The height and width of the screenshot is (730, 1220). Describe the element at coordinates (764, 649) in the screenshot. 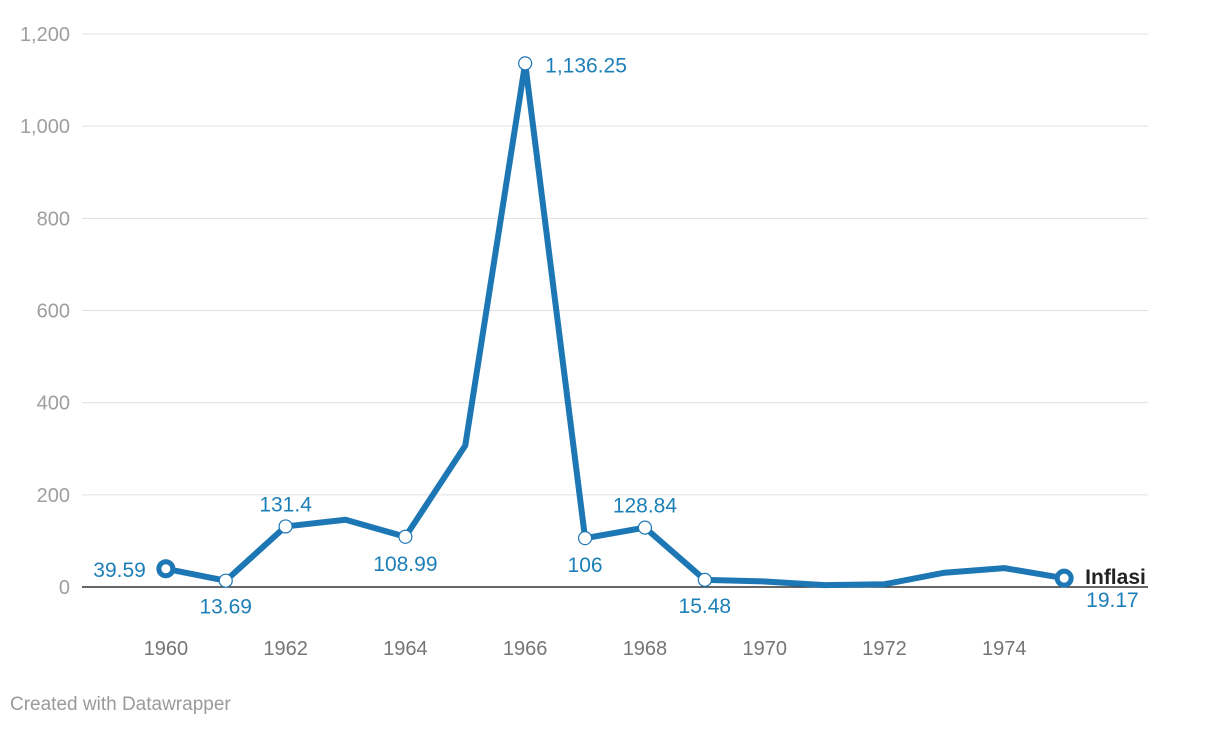

I see `x-tick-label: 1970` at that location.